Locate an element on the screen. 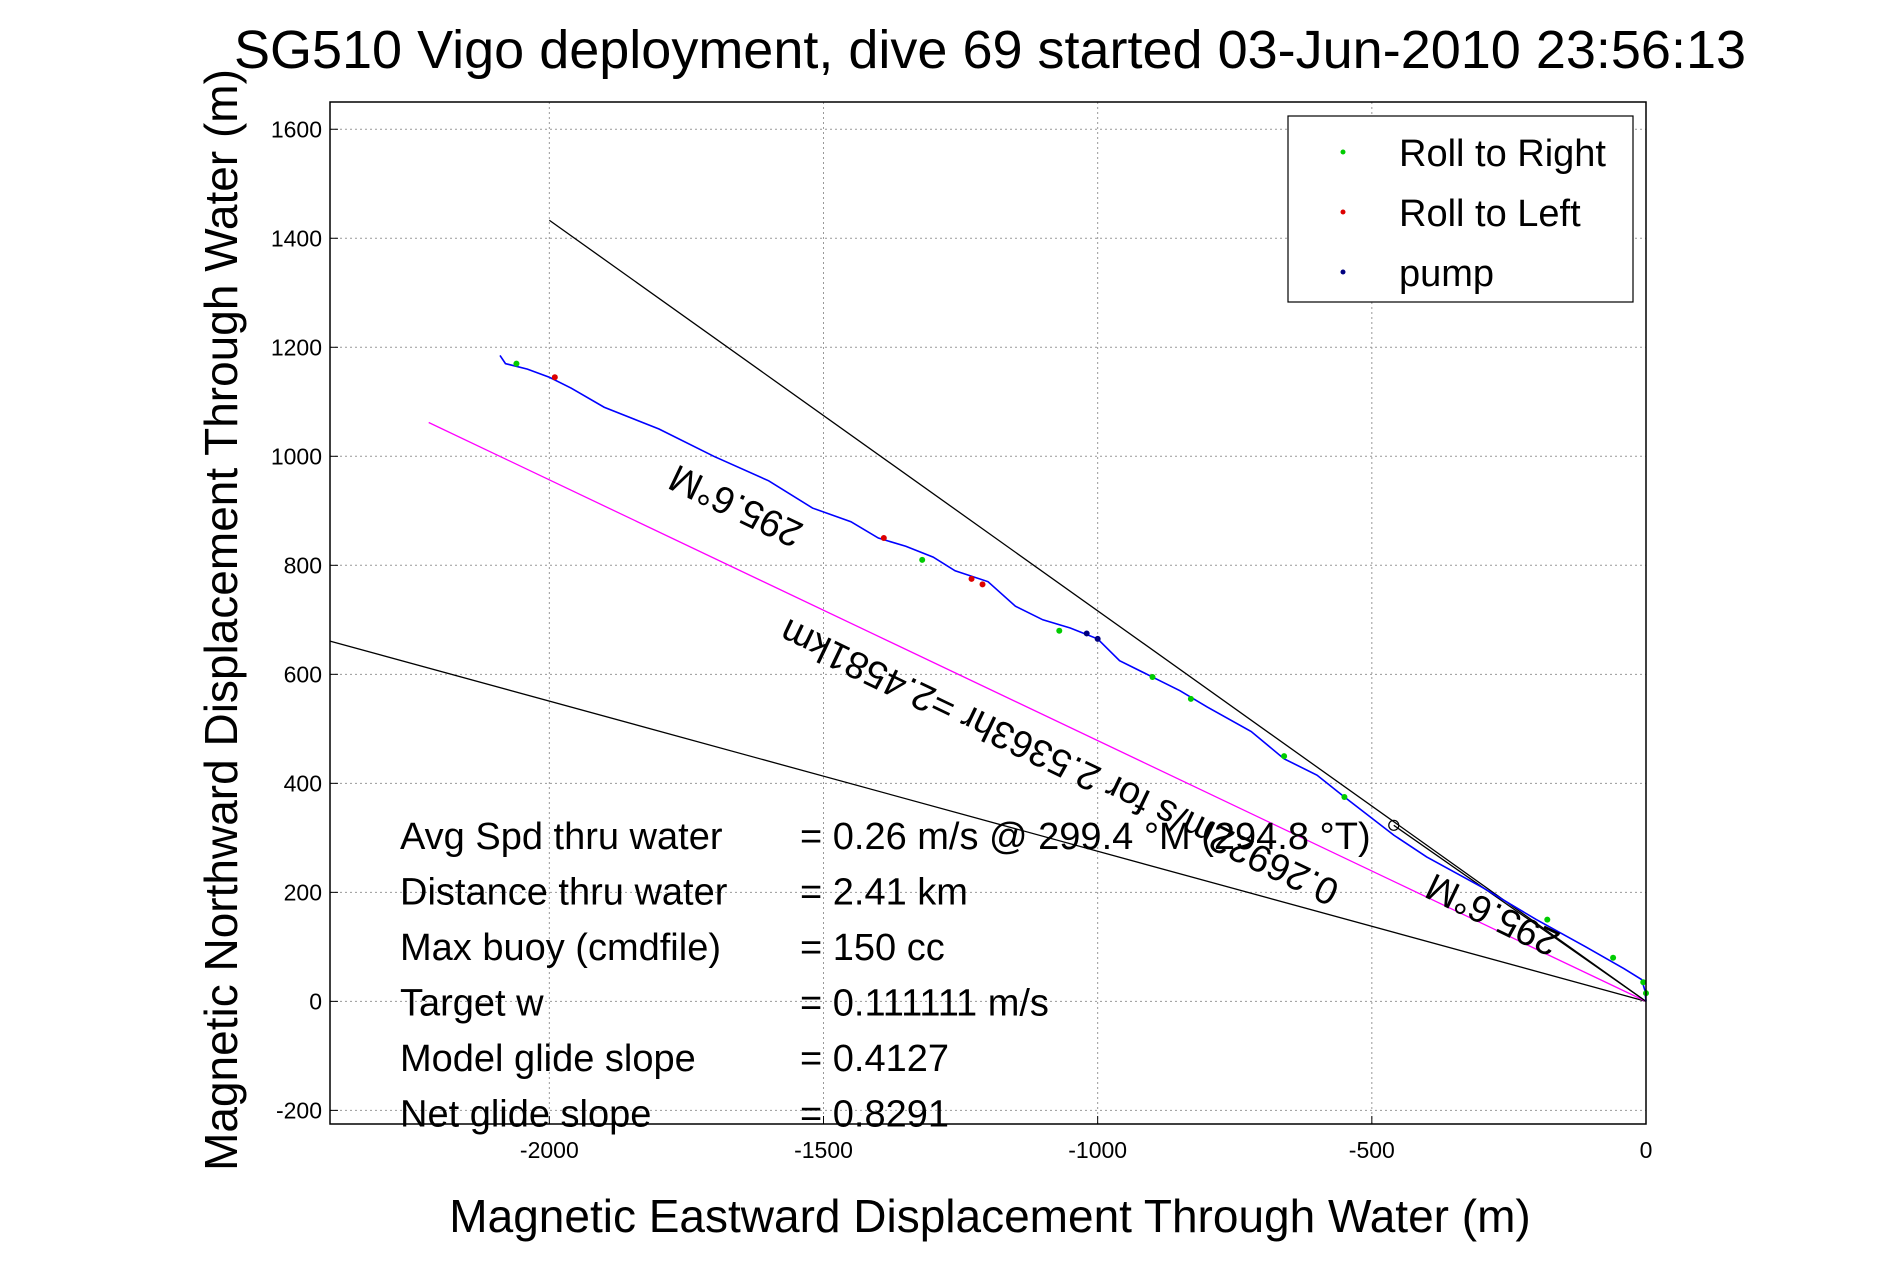 This screenshot has height=1262, width=1891. stat-value: = 2.41 km is located at coordinates (884, 893).